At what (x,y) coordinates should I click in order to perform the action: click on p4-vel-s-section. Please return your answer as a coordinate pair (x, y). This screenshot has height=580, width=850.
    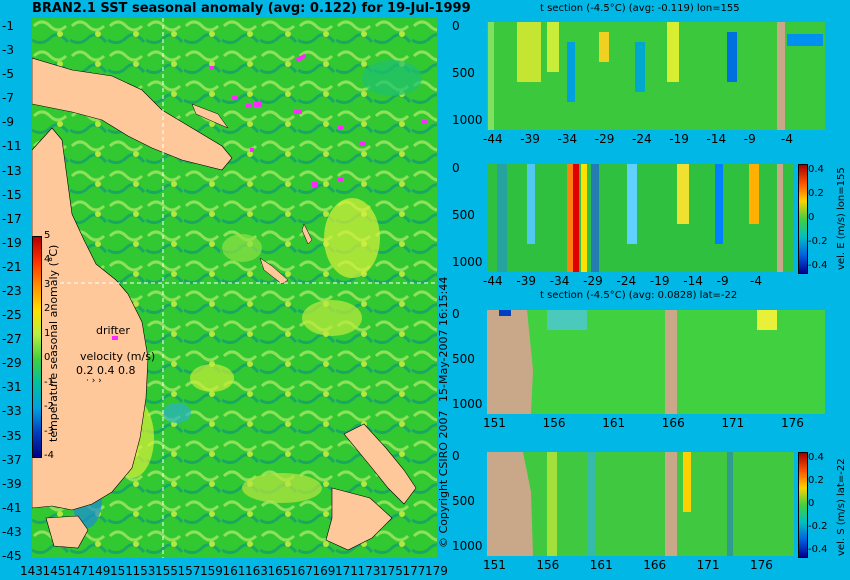
    Looking at the image, I should click on (640, 504).